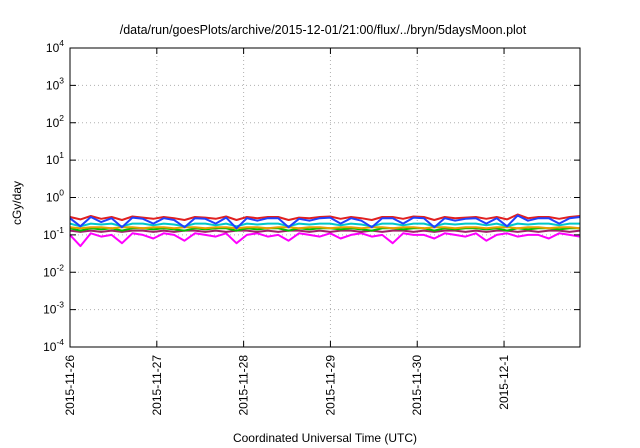  What do you see at coordinates (325, 438) in the screenshot?
I see `x-axis-label: Coordinated Universal Time (UTC)` at bounding box center [325, 438].